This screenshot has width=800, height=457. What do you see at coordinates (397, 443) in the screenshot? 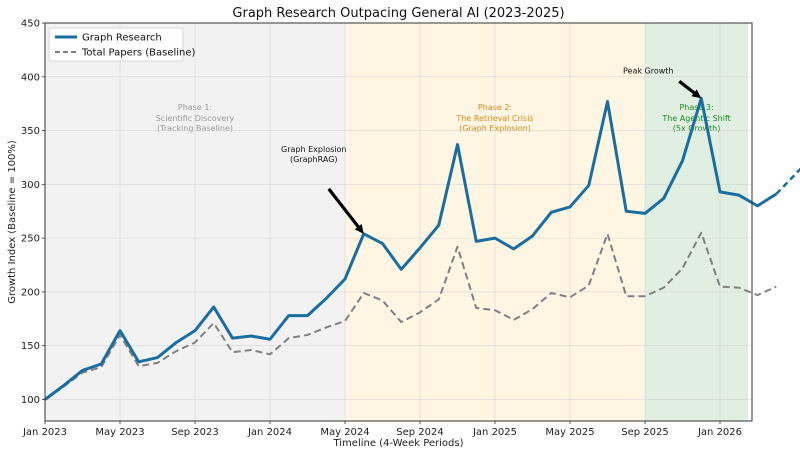
I see `x-axis-label: Timeline (4-Week Periods)` at bounding box center [397, 443].